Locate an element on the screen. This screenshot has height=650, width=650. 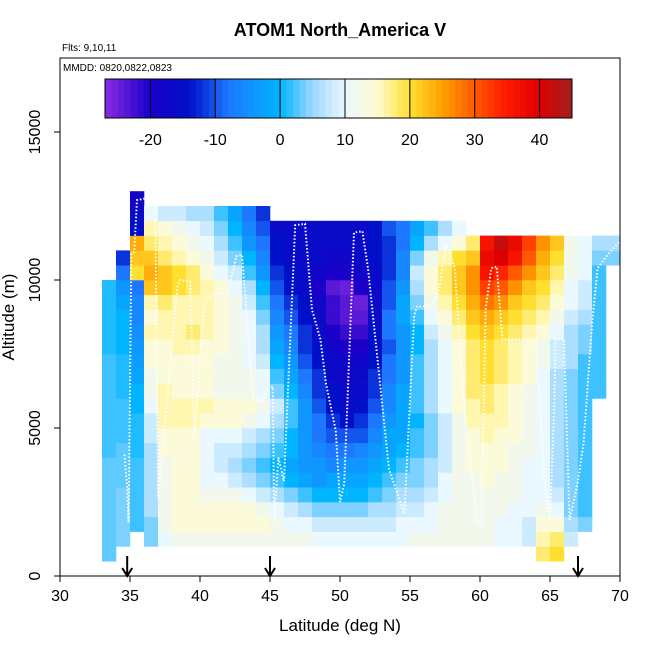
flights-annotation: Flts: 9,10,11 is located at coordinates (89, 48).